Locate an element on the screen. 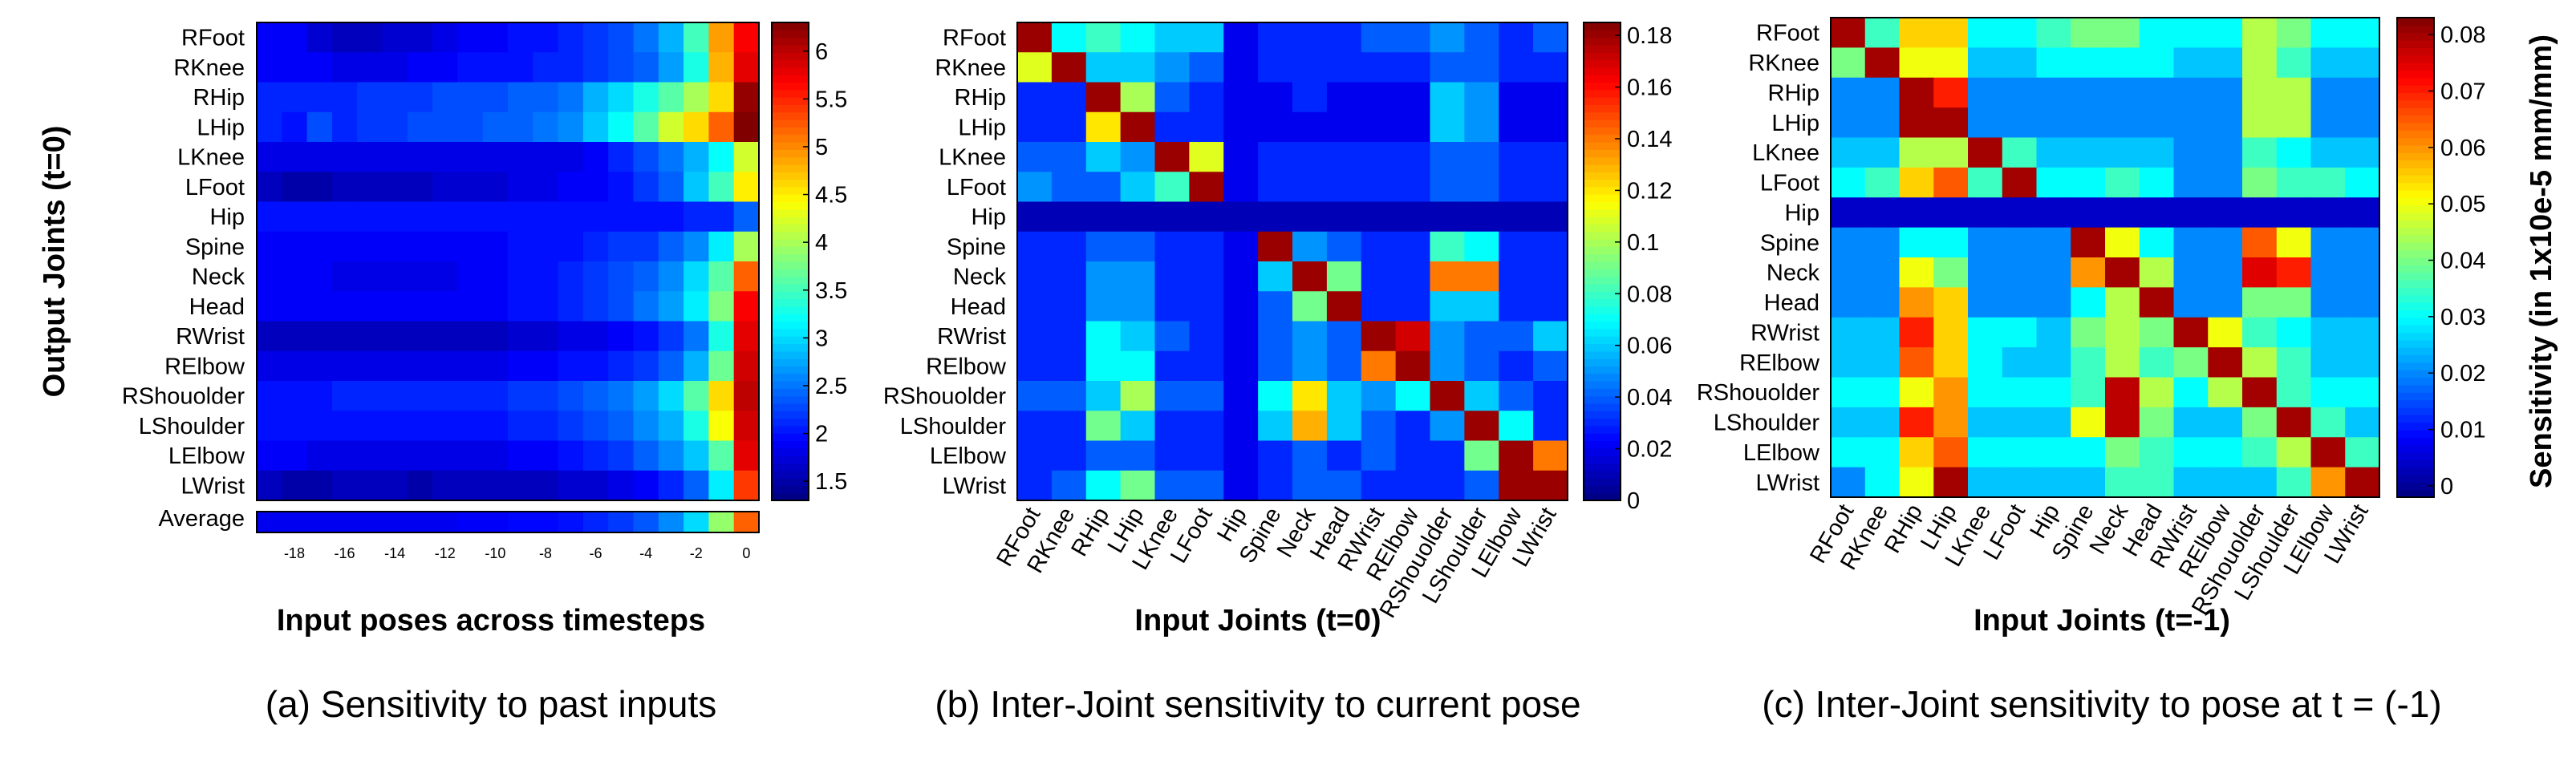  row-label: LFoot is located at coordinates (976, 187).